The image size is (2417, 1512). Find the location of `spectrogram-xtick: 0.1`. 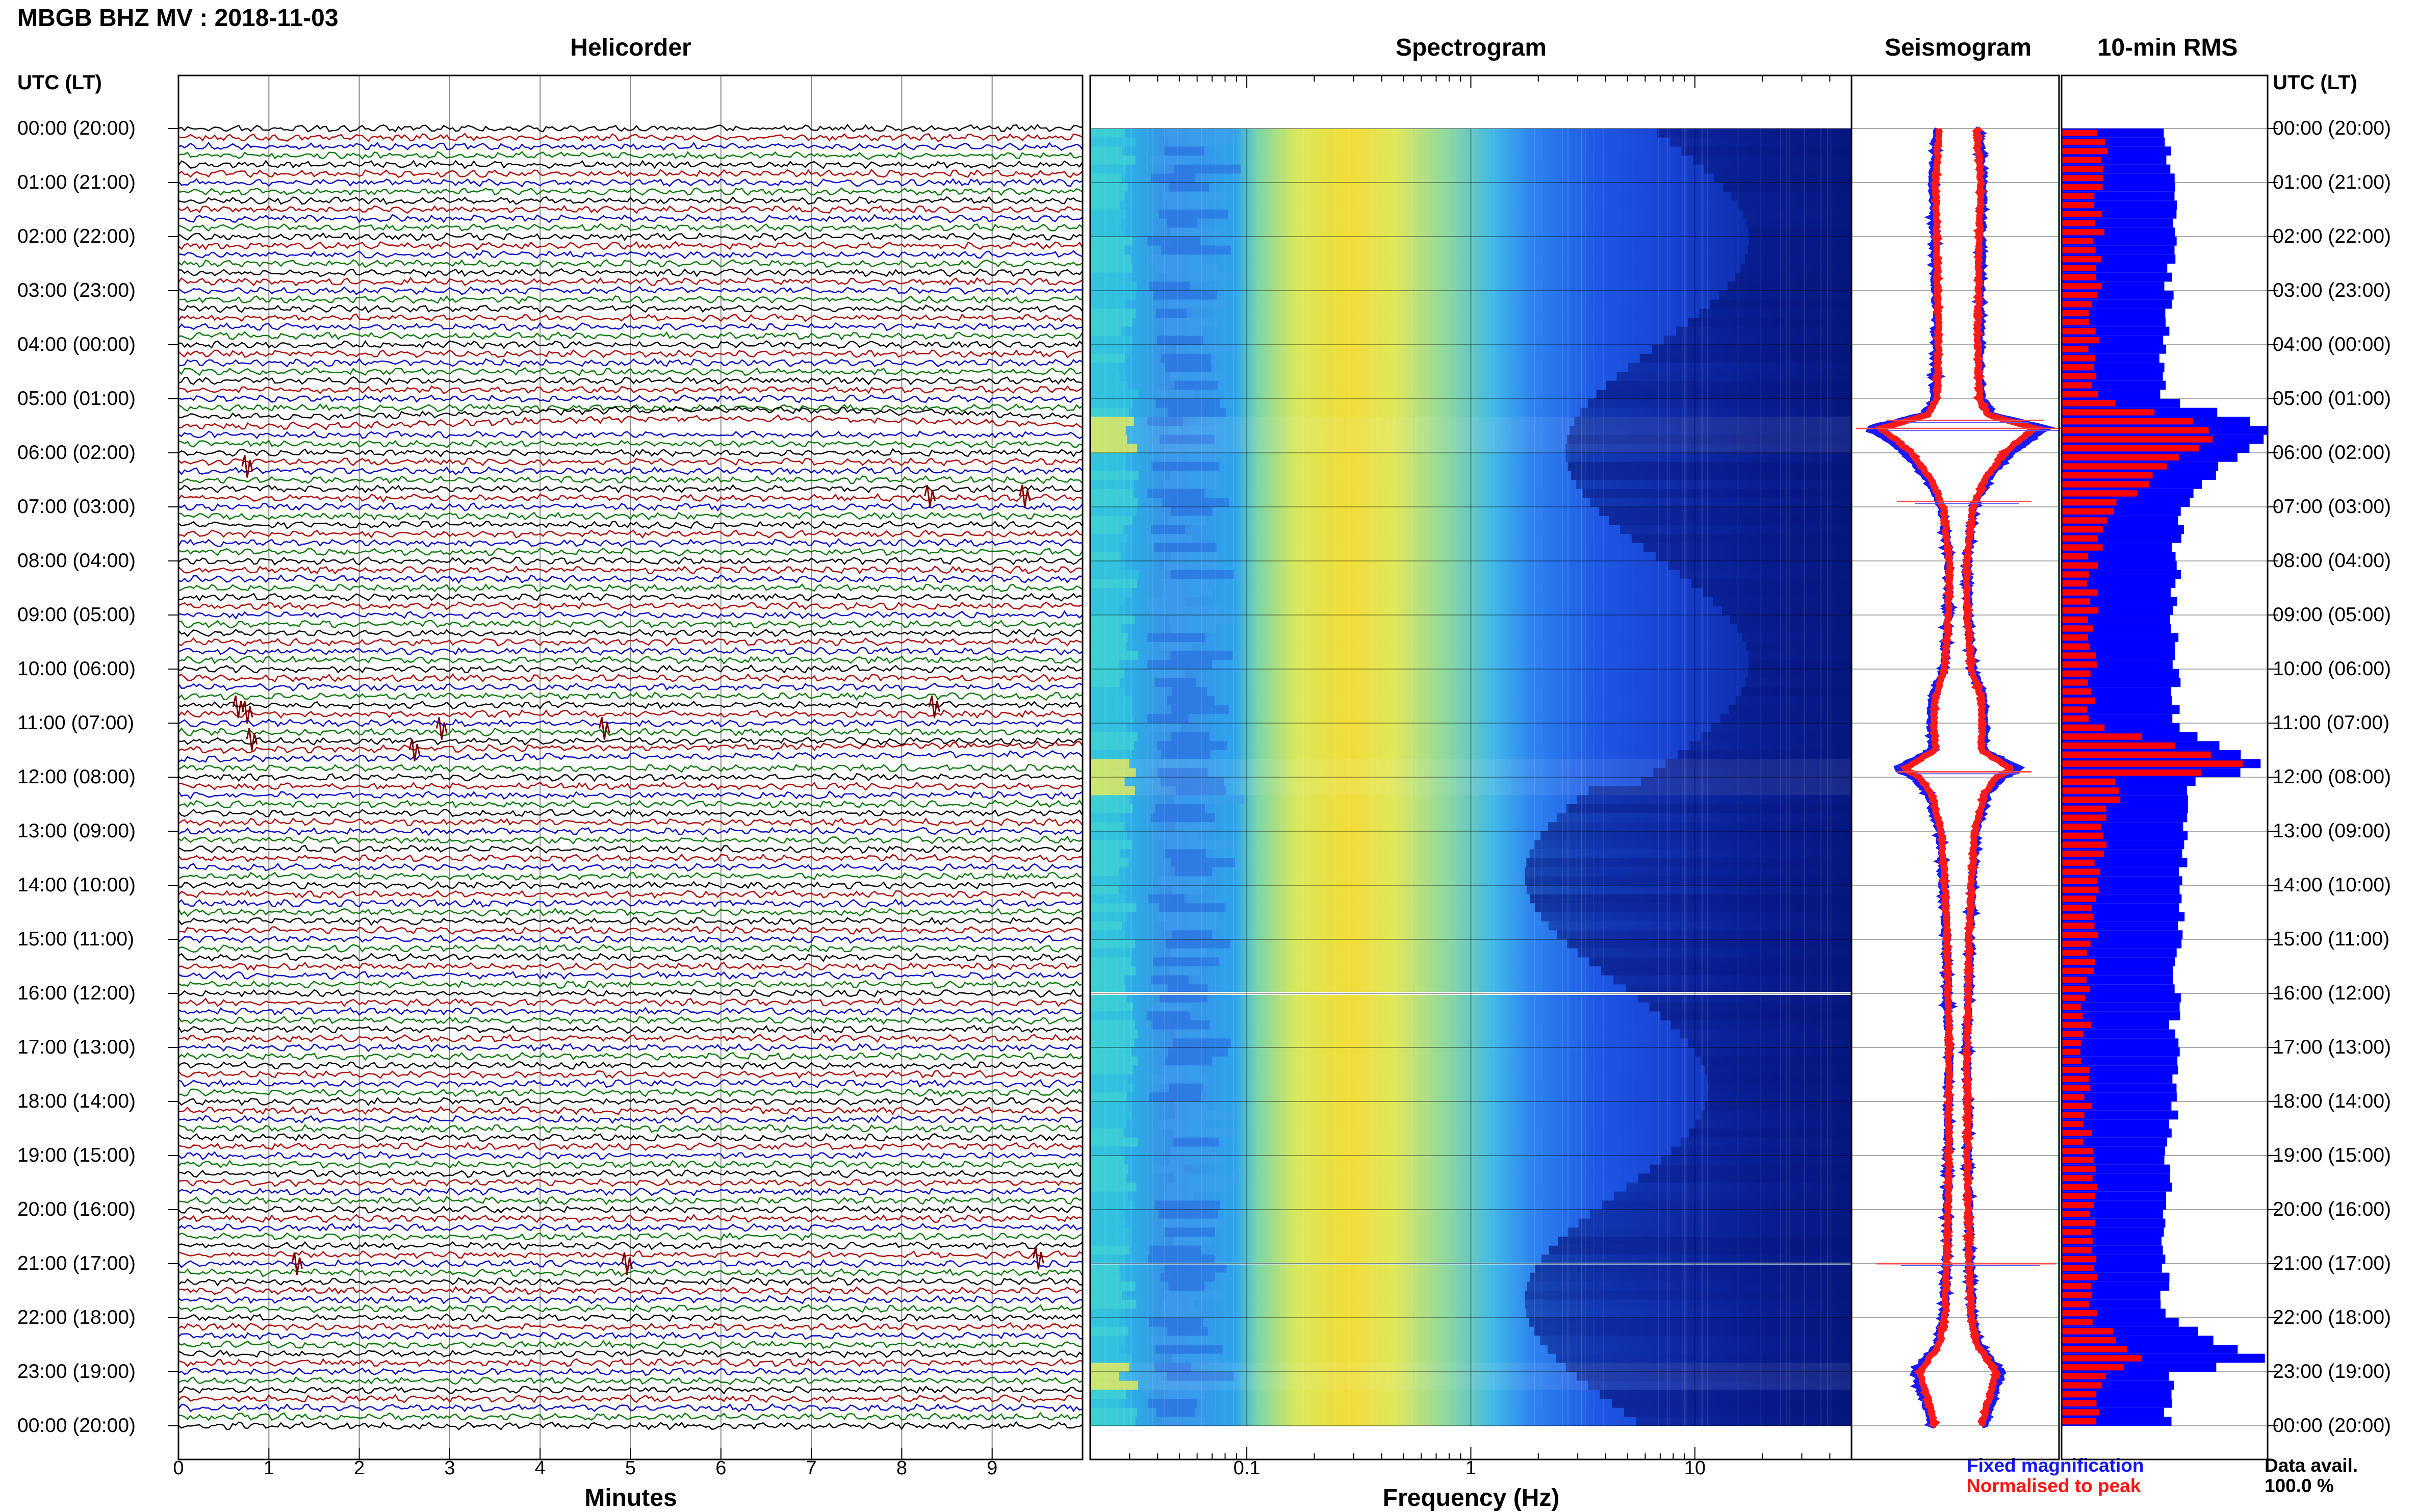

spectrogram-xtick: 0.1 is located at coordinates (1247, 1468).